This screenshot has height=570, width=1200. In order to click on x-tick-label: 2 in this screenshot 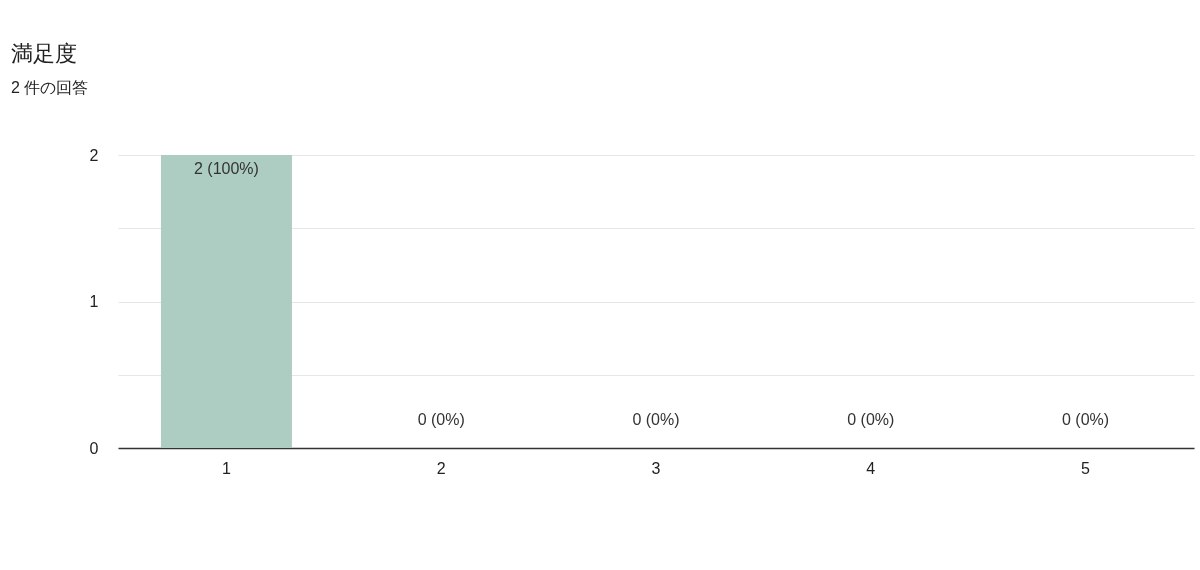, I will do `click(441, 468)`.